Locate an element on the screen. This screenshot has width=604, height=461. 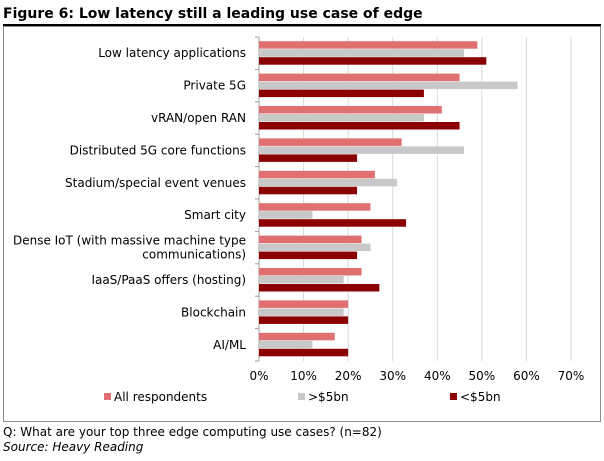
x-tick-label-70: 70% is located at coordinates (571, 376).